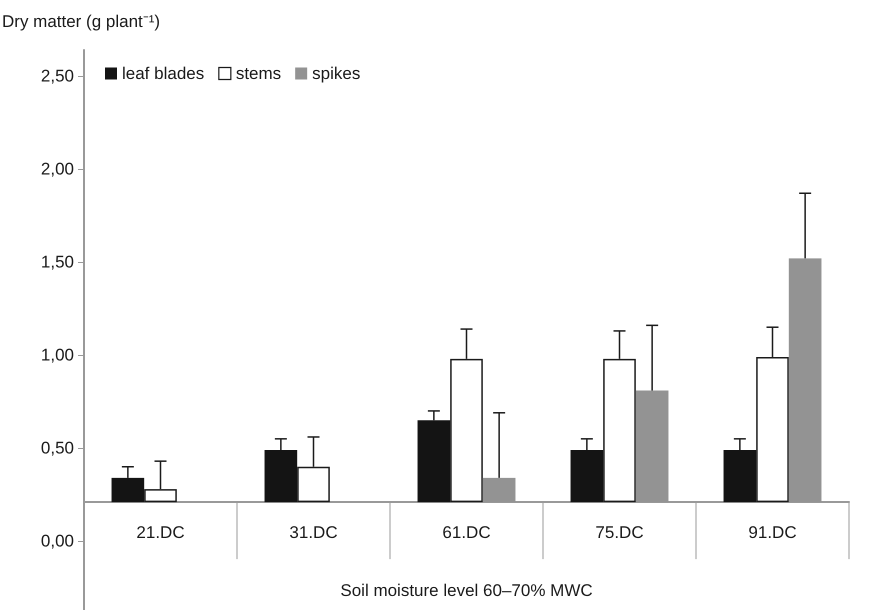  I want to click on x-tick-label: 61.DC, so click(466, 532).